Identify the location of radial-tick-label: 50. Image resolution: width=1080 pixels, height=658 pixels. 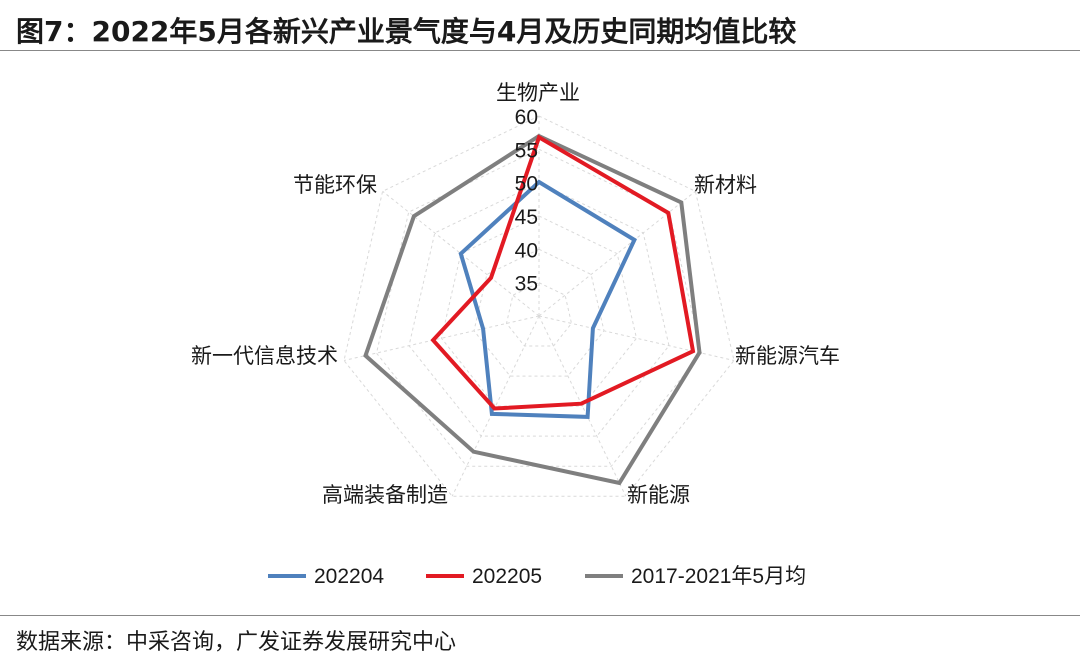
(526, 184).